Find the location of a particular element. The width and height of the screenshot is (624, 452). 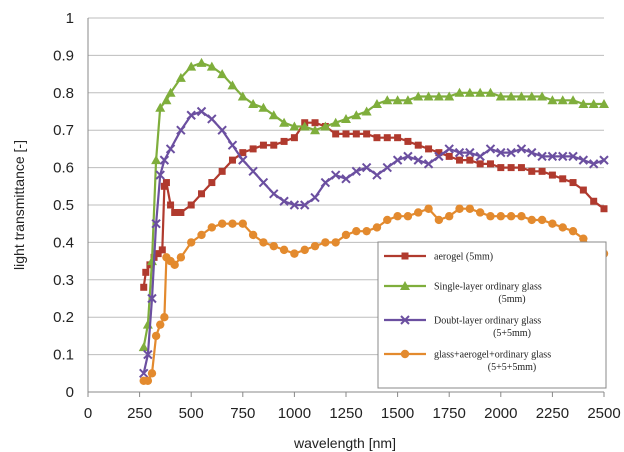

legend-entry: Doubt-layer ordinary glass(5+5mm) is located at coordinates (462, 327).